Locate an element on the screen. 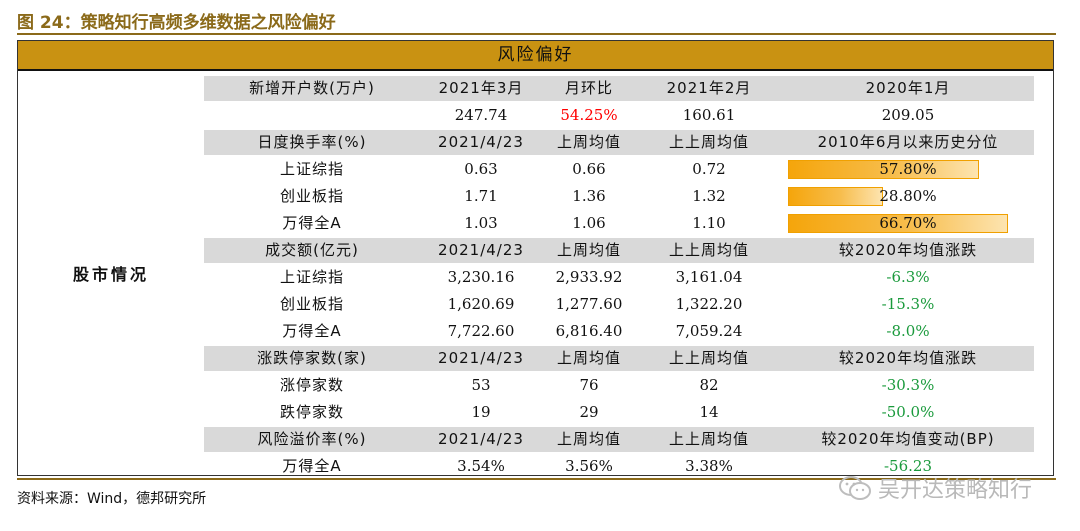  value-cell: -30.3% is located at coordinates (908, 386).